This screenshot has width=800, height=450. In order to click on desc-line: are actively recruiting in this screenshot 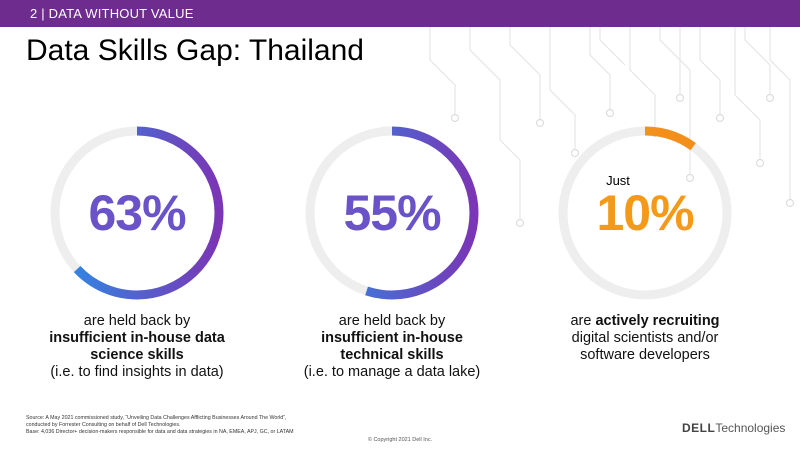, I will do `click(645, 321)`.